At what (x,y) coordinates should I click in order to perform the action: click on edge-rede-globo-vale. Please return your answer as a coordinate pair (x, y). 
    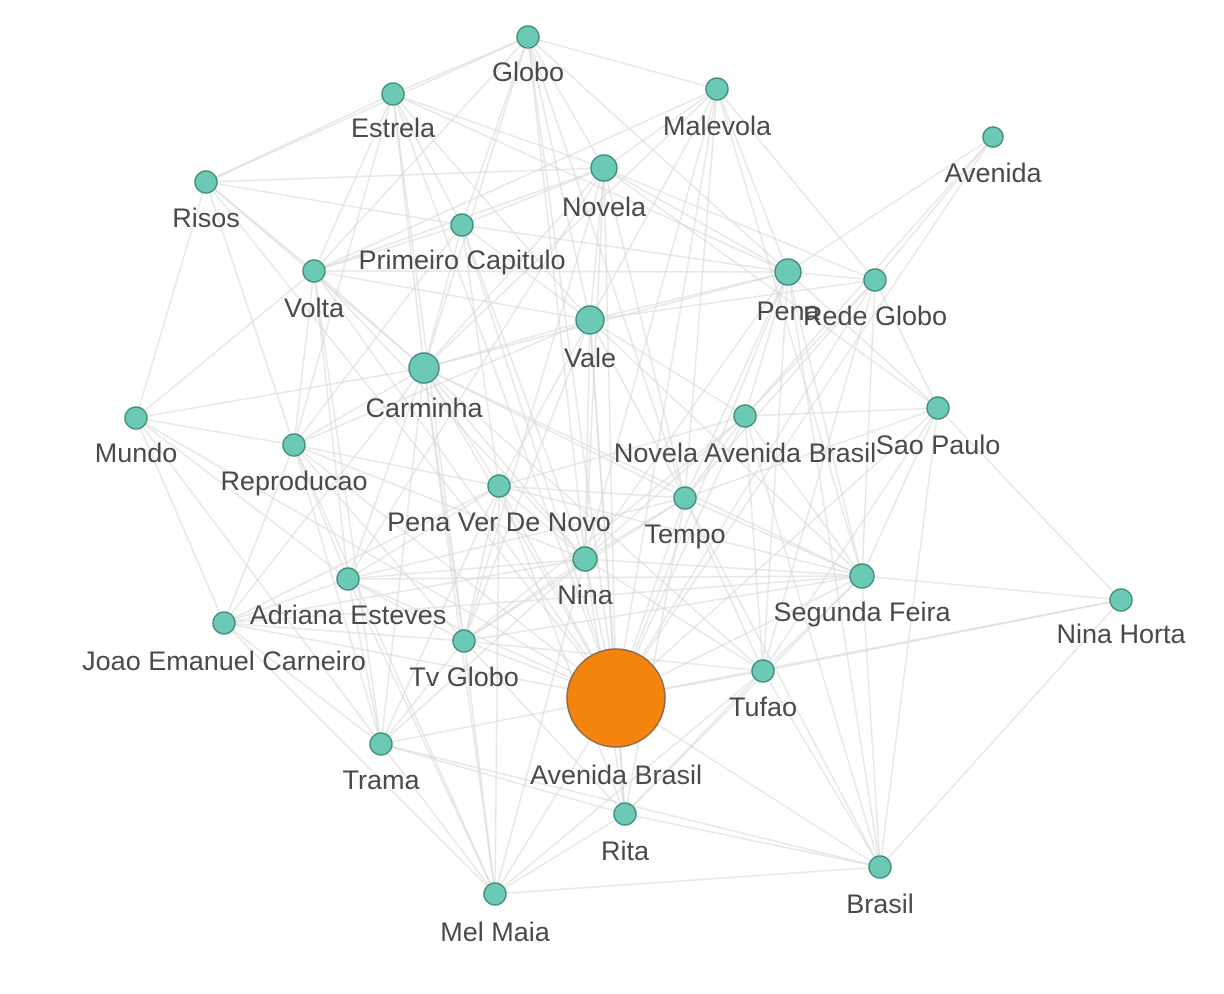
    Looking at the image, I should click on (732, 300).